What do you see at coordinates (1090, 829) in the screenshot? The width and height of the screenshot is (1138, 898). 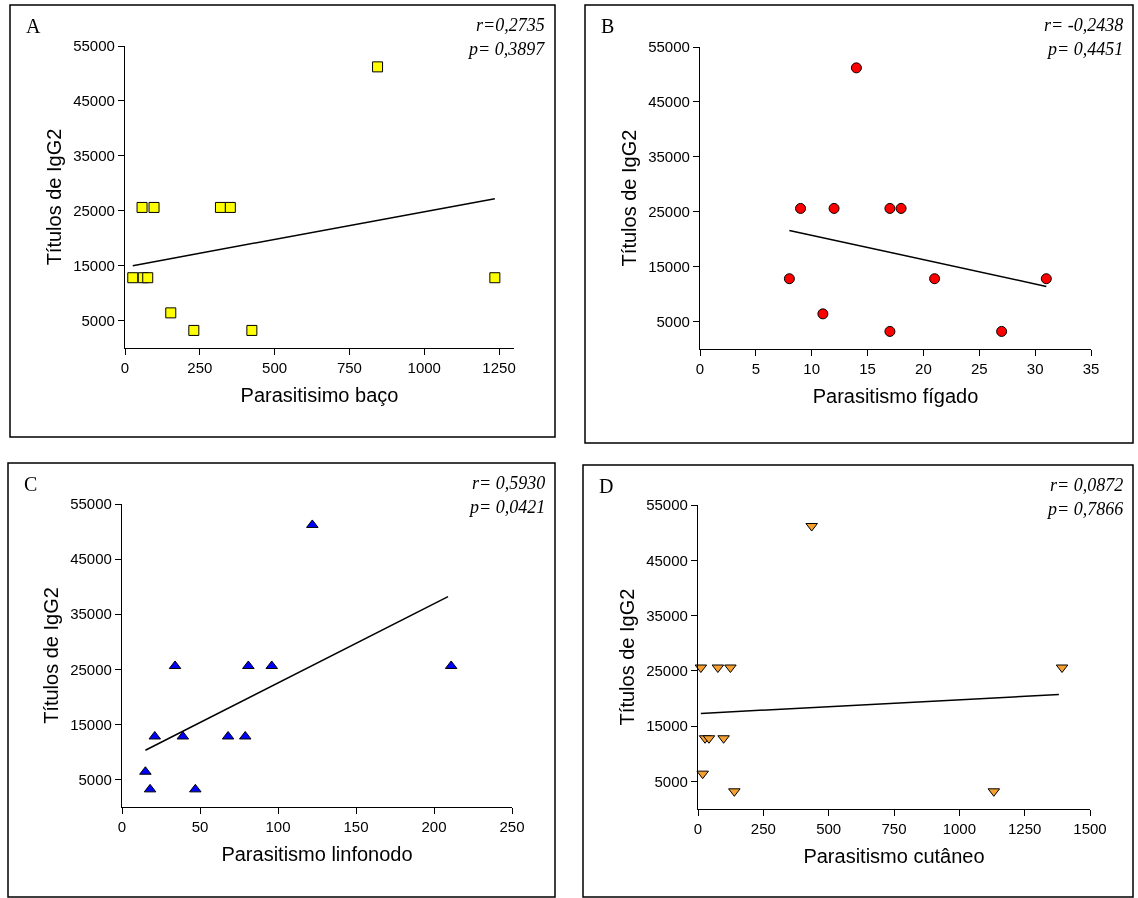 I see `x-tick-label: 1500` at bounding box center [1090, 829].